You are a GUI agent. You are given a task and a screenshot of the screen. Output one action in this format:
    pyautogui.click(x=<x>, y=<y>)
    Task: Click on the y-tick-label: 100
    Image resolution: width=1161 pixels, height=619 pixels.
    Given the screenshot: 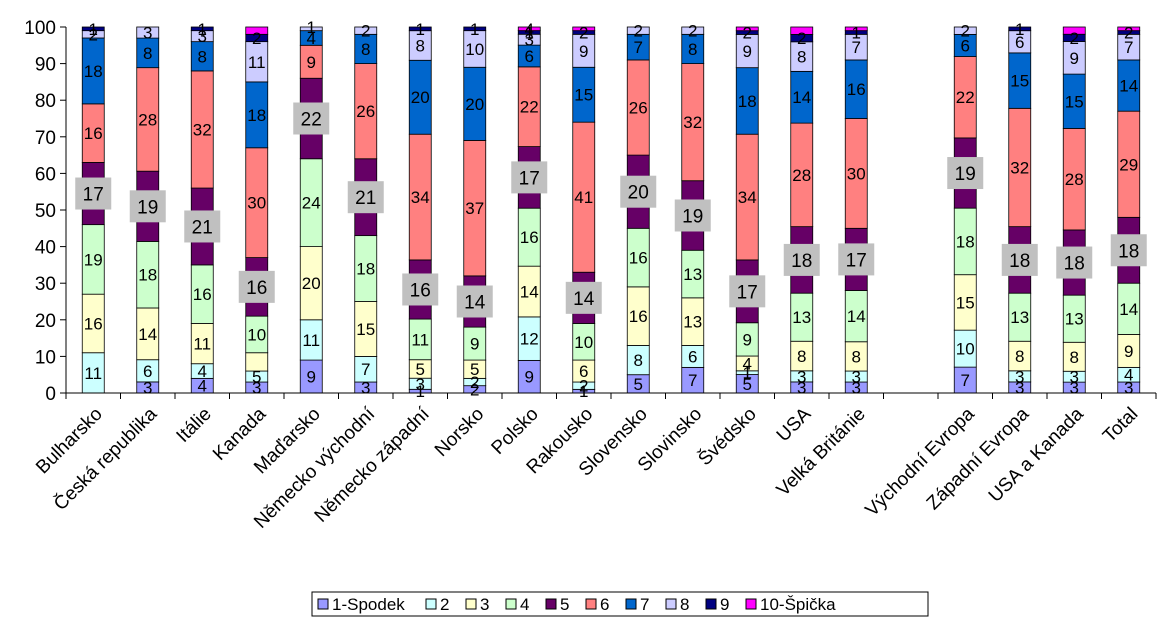 What is the action you would take?
    pyautogui.click(x=40, y=28)
    